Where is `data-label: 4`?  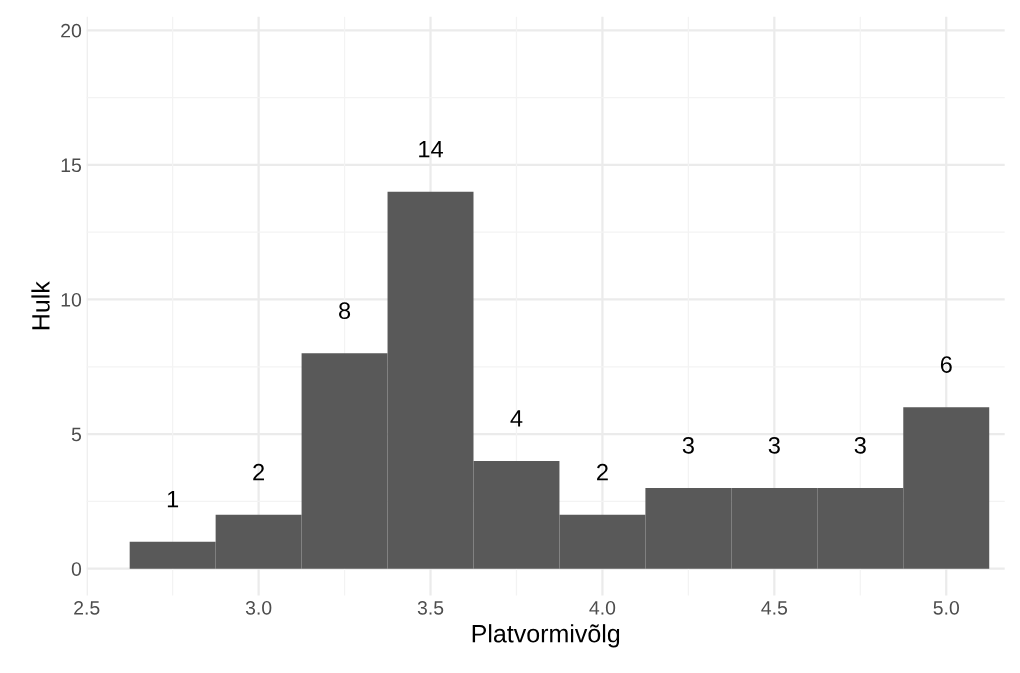 data-label: 4 is located at coordinates (516, 418).